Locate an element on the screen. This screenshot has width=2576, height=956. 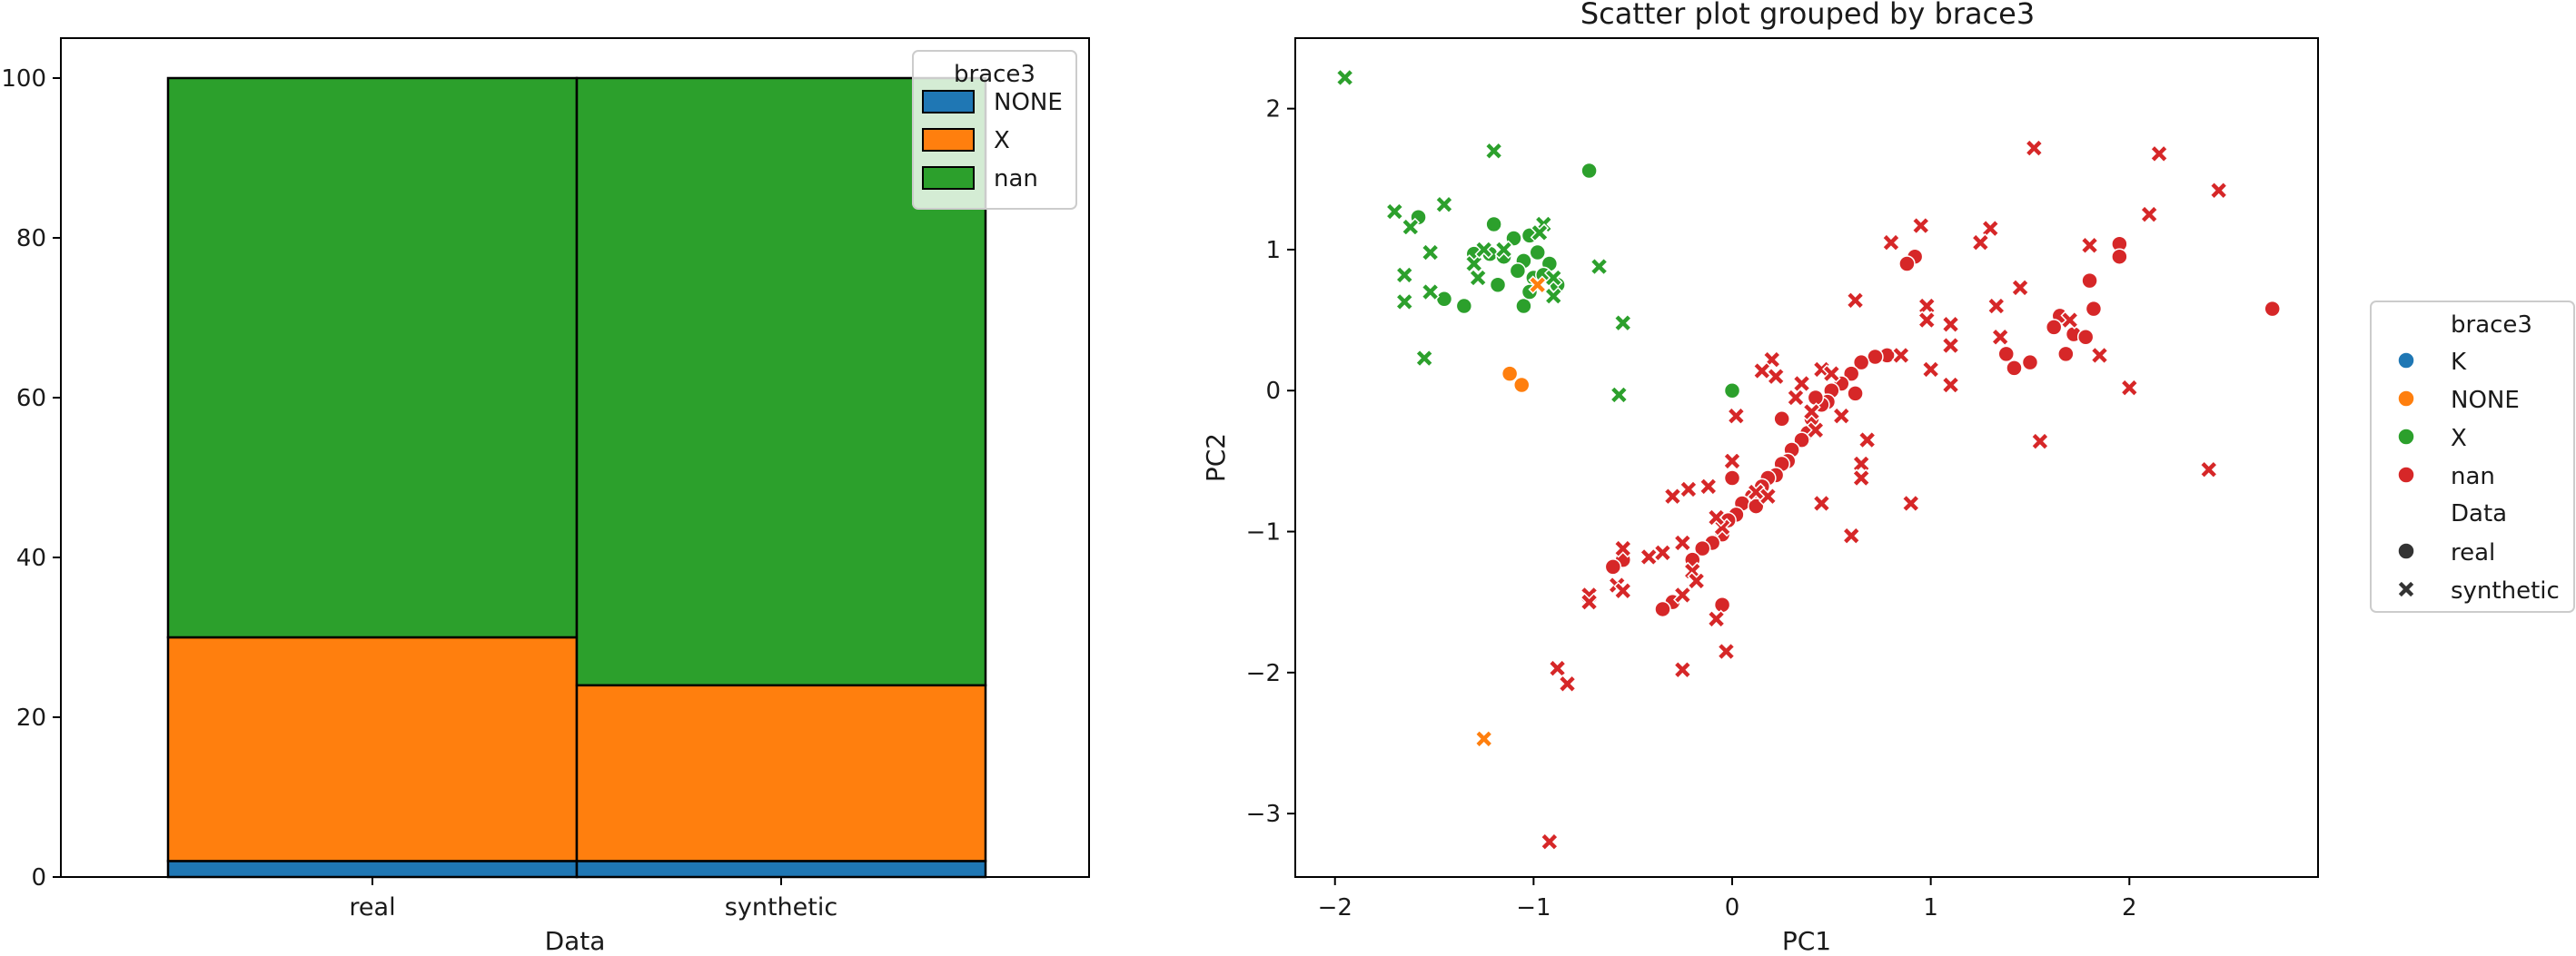
scatter-legend-marker-none is located at coordinates (2406, 399).